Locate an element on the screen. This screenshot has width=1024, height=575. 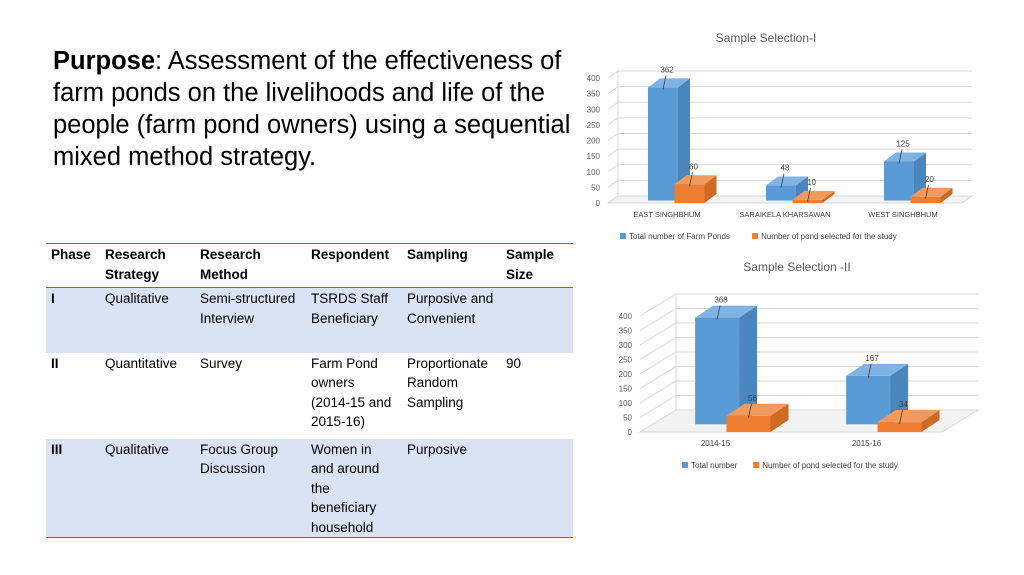
x-tick-label: SARAIKELA KHARSAWAN is located at coordinates (784, 214).